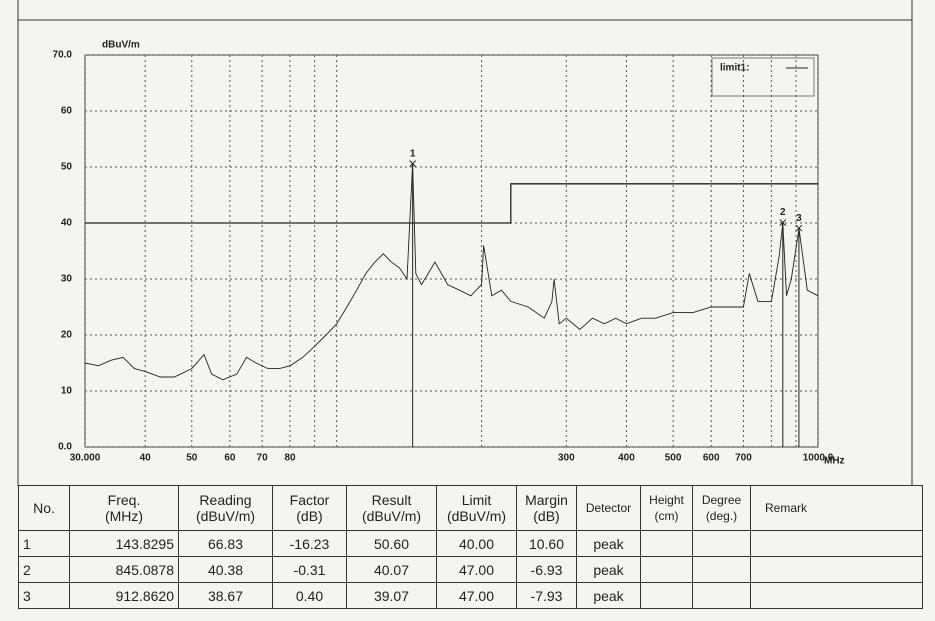 Image resolution: width=935 pixels, height=621 pixels. Describe the element at coordinates (391, 595) in the screenshot. I see `cell: 39.07` at that location.